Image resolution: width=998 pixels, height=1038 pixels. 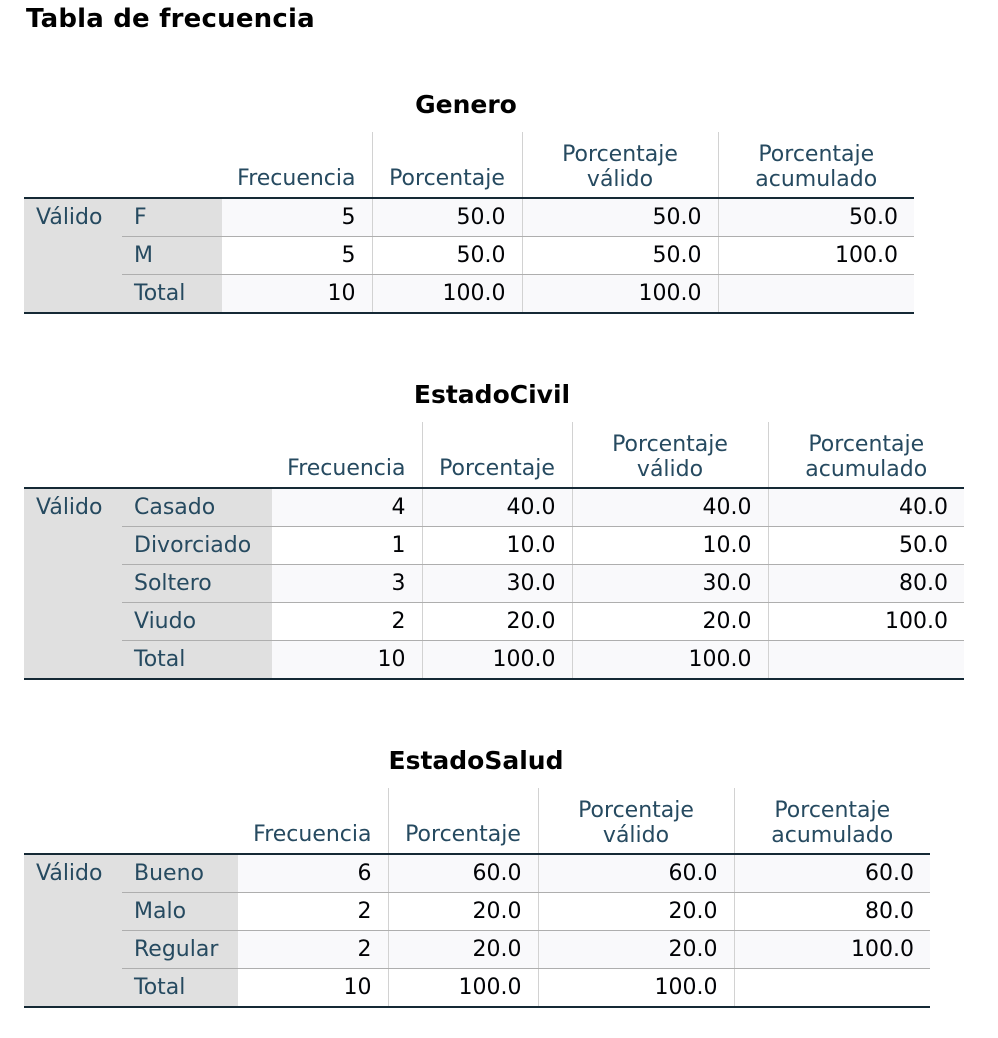 I want to click on cell-frecuencia: 4, so click(x=347, y=507).